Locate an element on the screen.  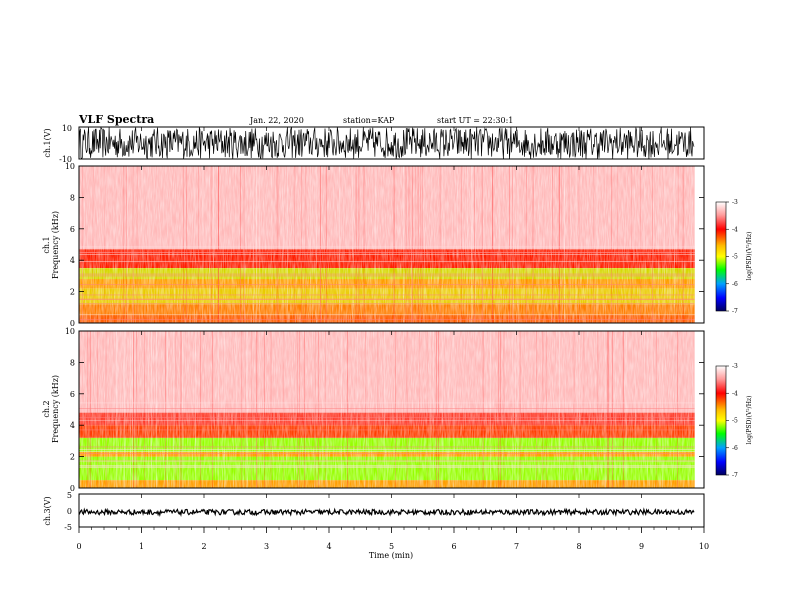
ch2-colorbar-tick-label: -6 is located at coordinates (735, 448).